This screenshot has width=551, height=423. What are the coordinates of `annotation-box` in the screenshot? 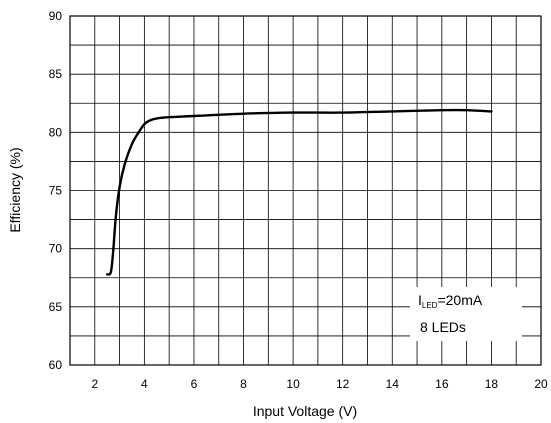 It's located at (466, 314).